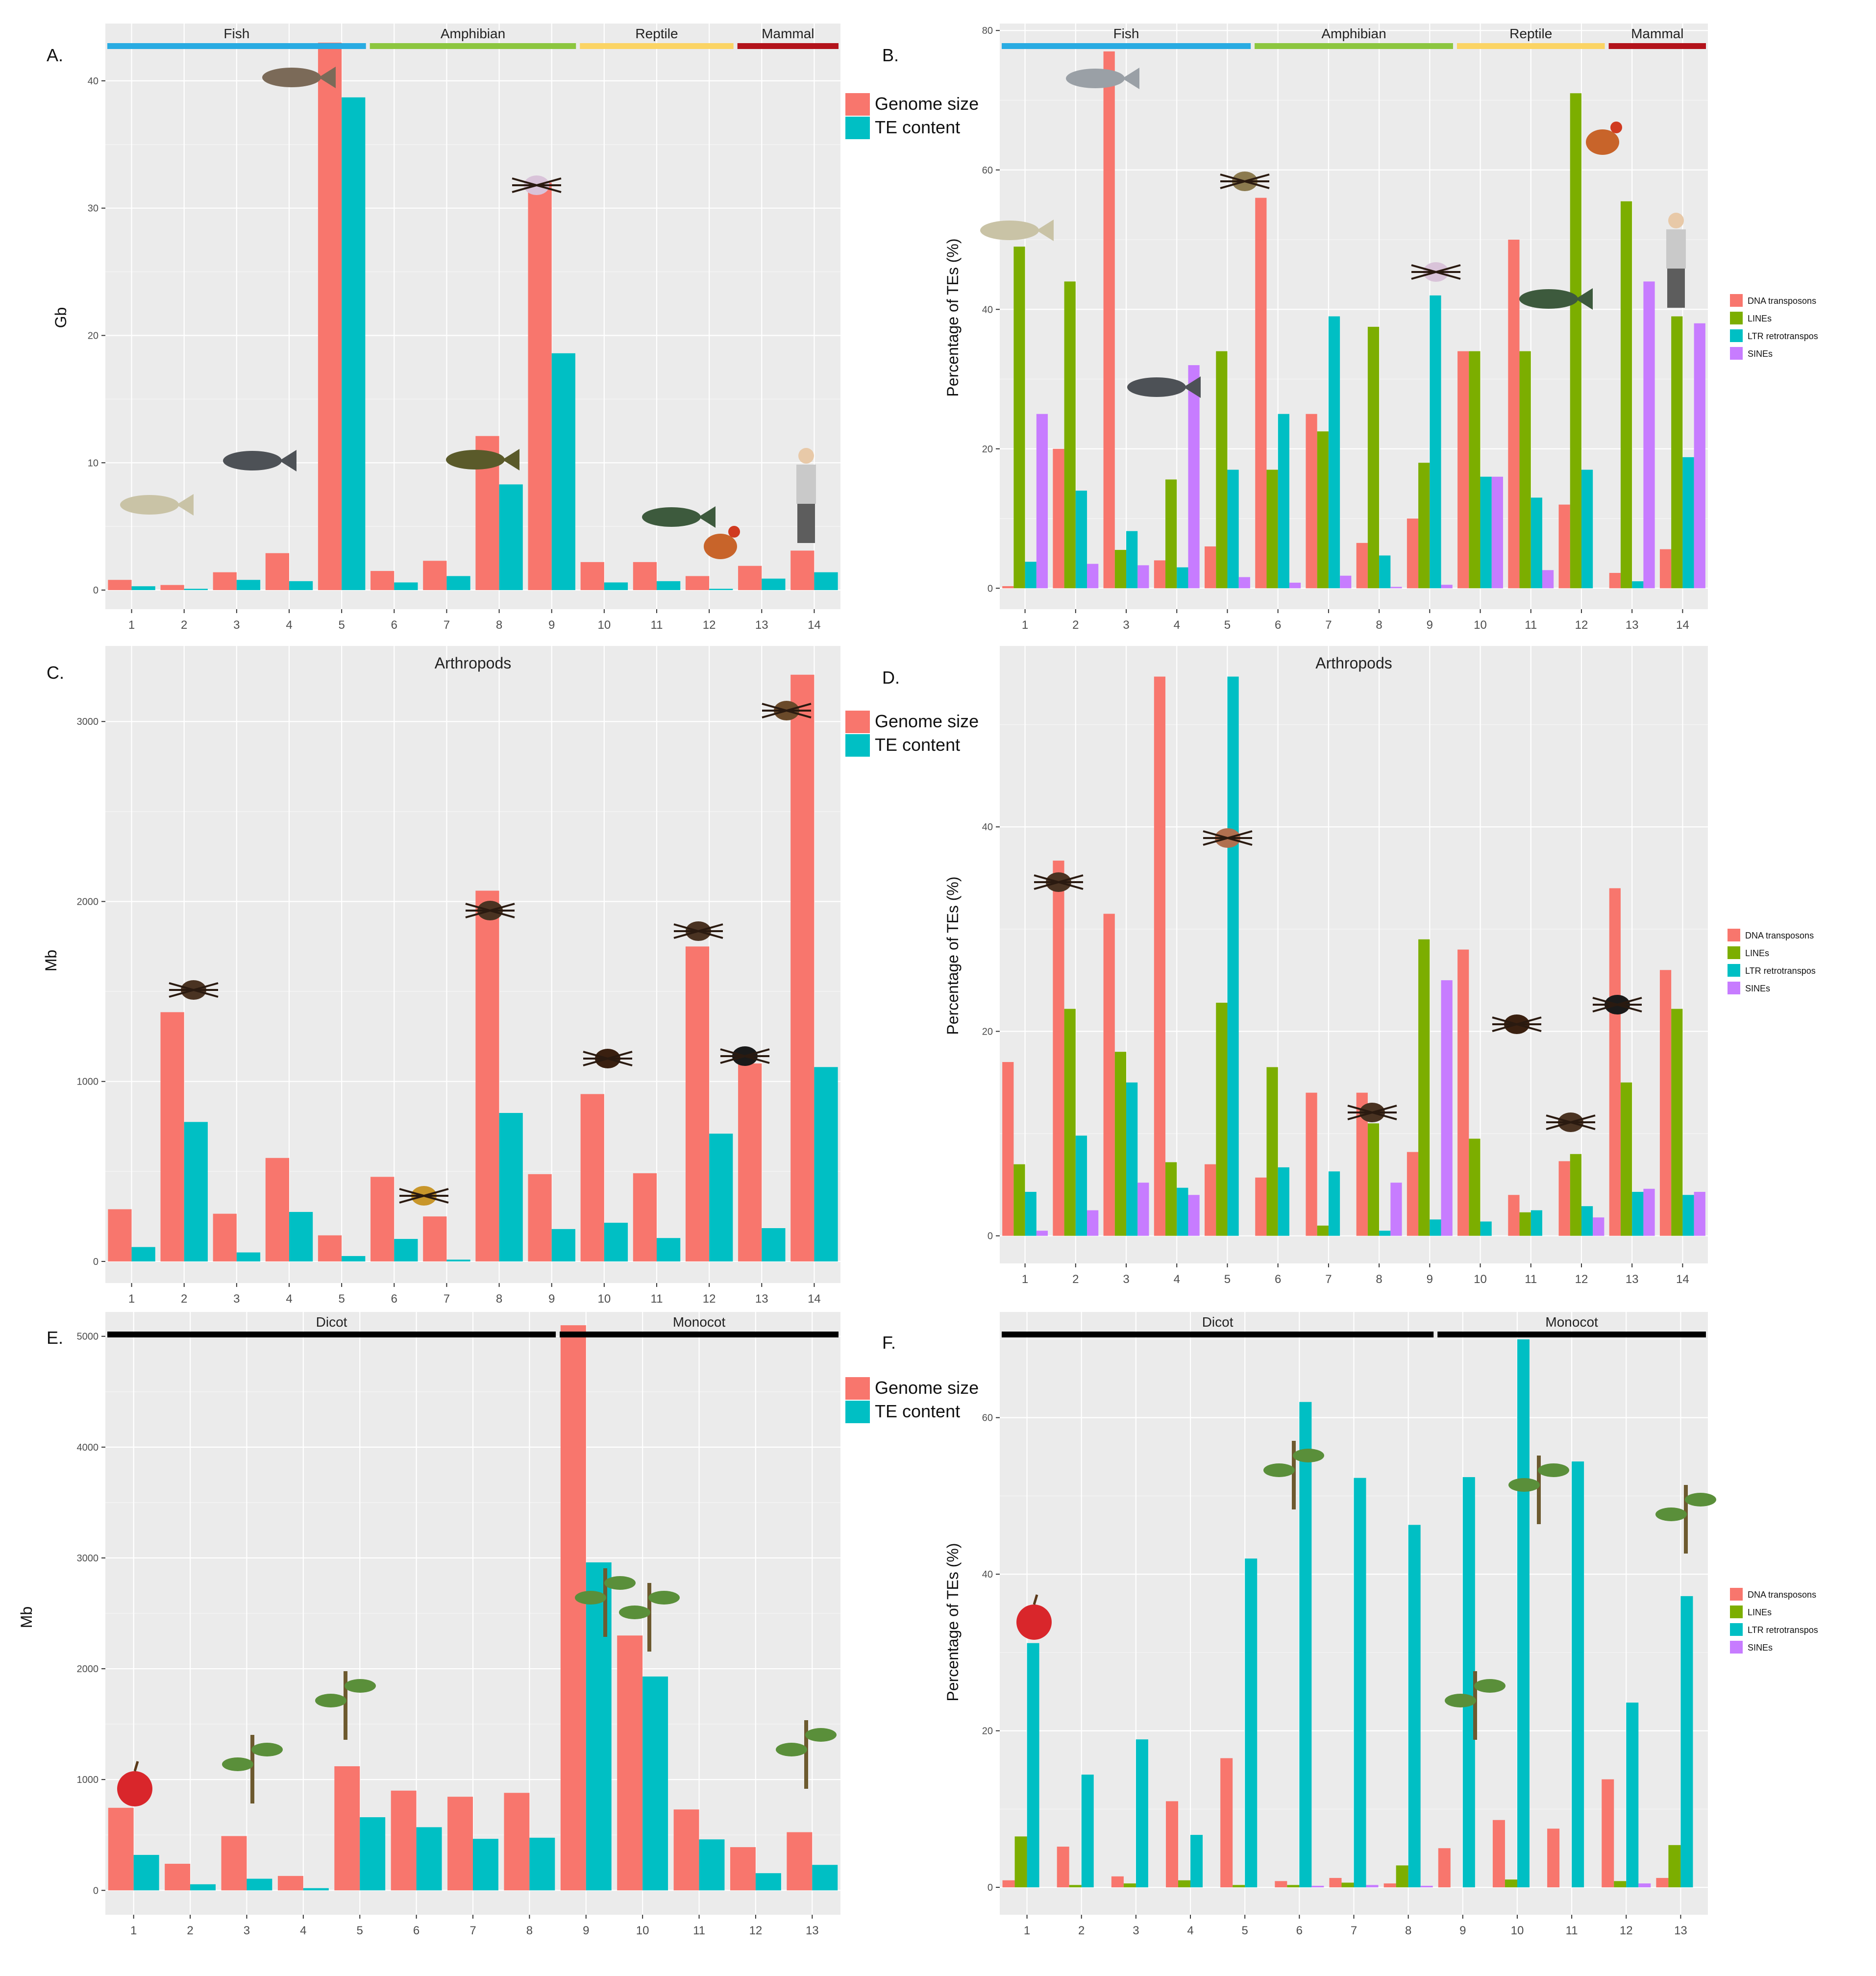 Image resolution: width=1876 pixels, height=1976 pixels. Describe the element at coordinates (1025, 1279) in the screenshot. I see `x-tick-label: 1` at that location.